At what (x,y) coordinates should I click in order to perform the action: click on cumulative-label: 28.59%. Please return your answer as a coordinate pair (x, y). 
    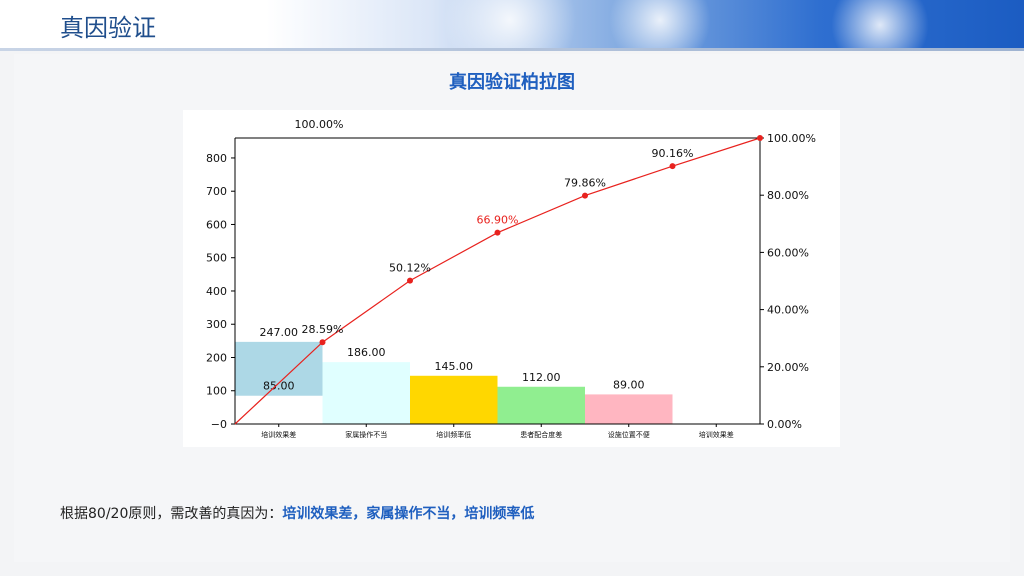
    Looking at the image, I should click on (323, 329).